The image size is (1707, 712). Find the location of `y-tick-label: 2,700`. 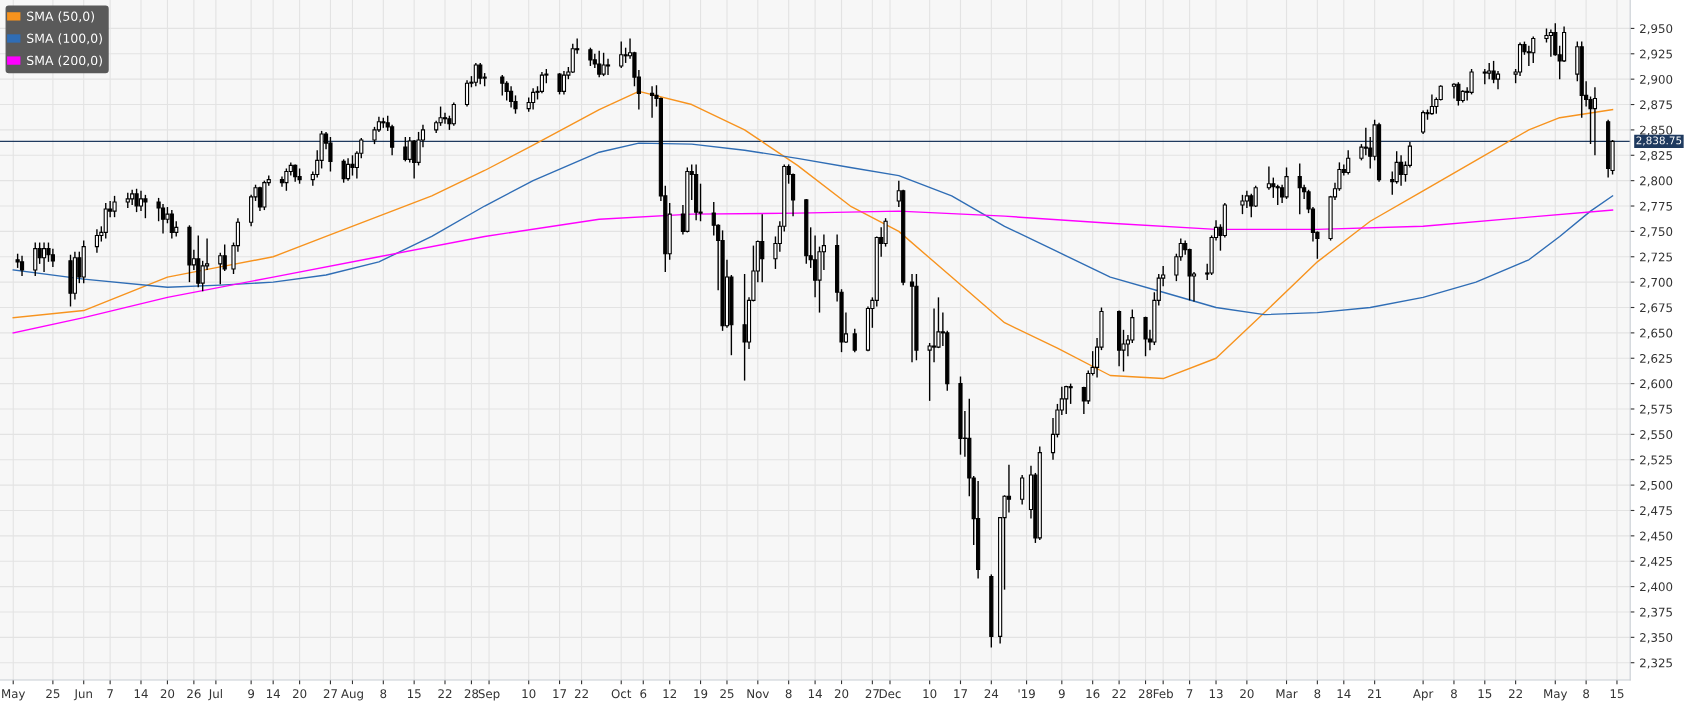

y-tick-label: 2,700 is located at coordinates (1656, 282).